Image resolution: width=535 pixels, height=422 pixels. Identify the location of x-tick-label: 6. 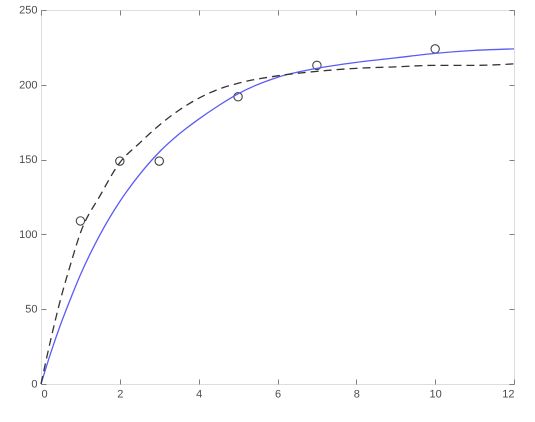
(278, 394).